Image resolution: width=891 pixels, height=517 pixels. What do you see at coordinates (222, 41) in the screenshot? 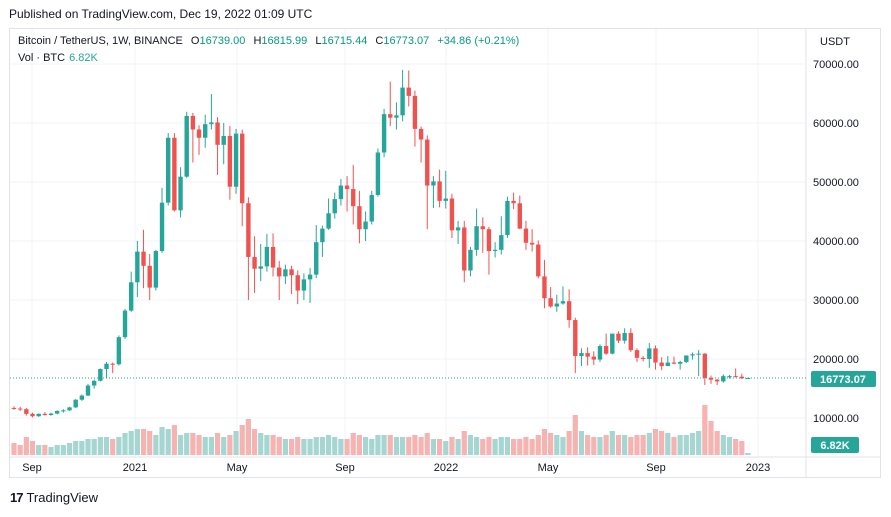
I see `open-value: 16739.00` at bounding box center [222, 41].